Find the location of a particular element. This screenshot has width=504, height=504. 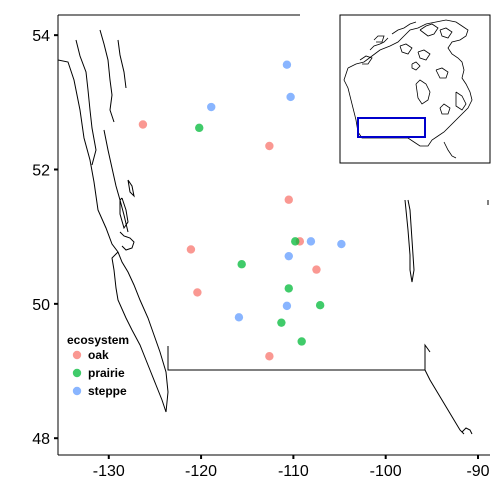

x-tick-label: -130 is located at coordinates (109, 471).